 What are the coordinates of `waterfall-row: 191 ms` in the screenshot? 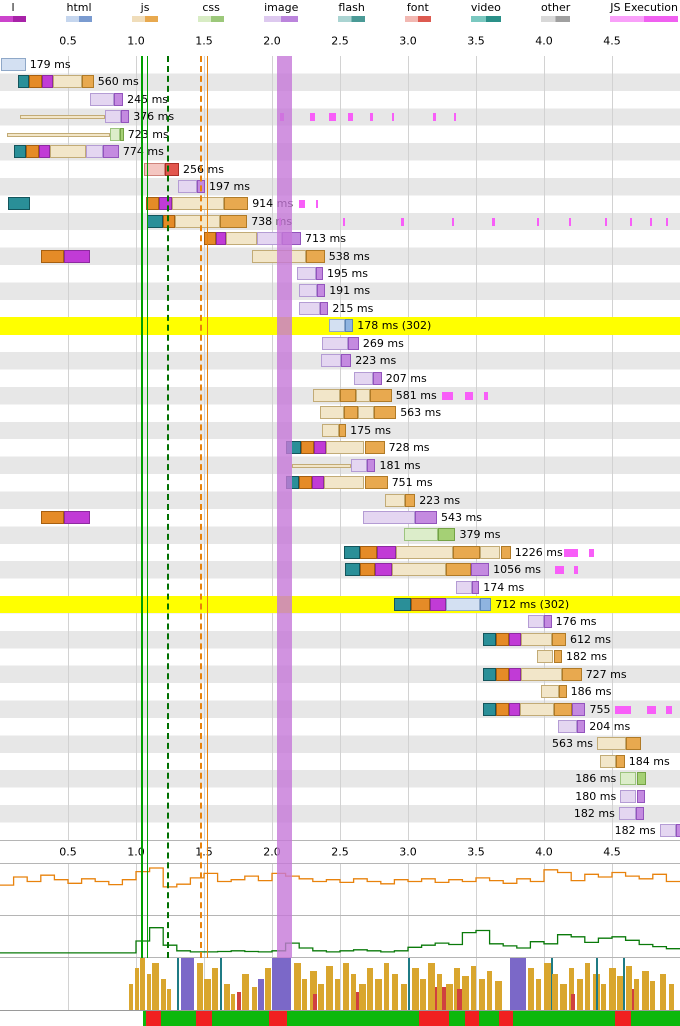 It's located at (340, 290).